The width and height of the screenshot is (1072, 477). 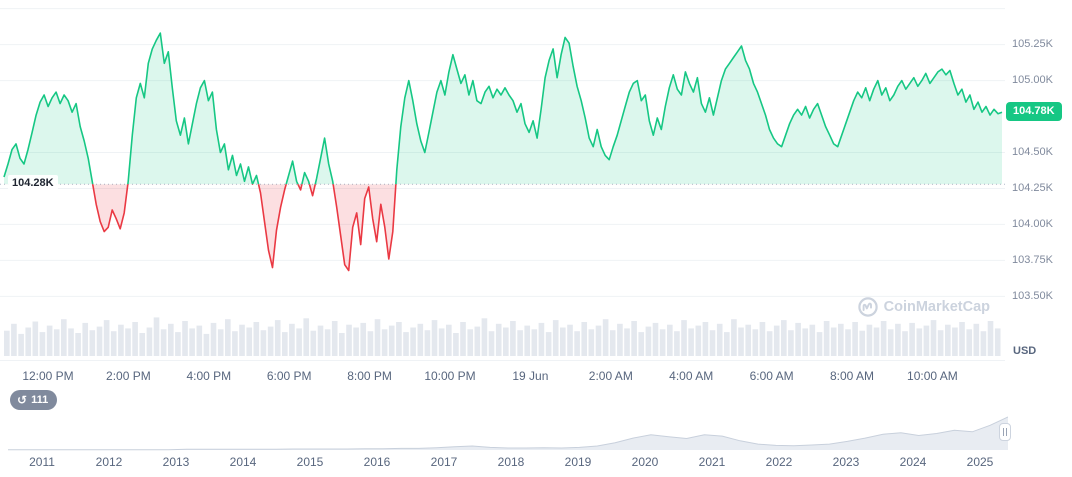 What do you see at coordinates (913, 462) in the screenshot?
I see `year-axis-label: 2024` at bounding box center [913, 462].